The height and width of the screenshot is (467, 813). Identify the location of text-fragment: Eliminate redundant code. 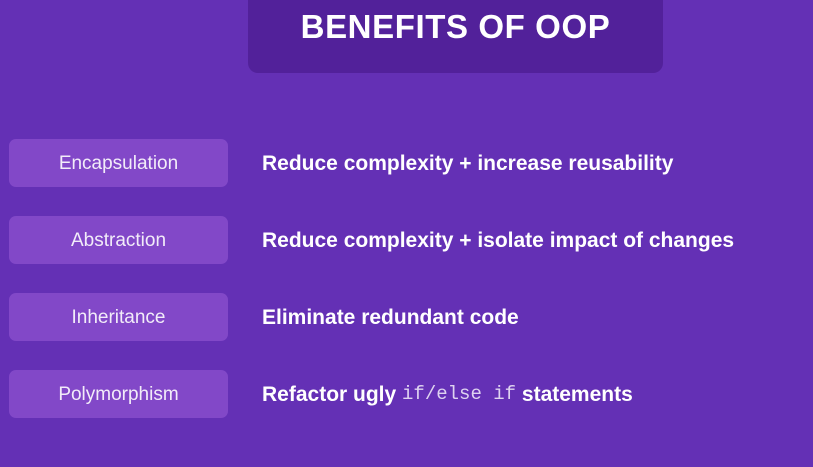
(390, 317).